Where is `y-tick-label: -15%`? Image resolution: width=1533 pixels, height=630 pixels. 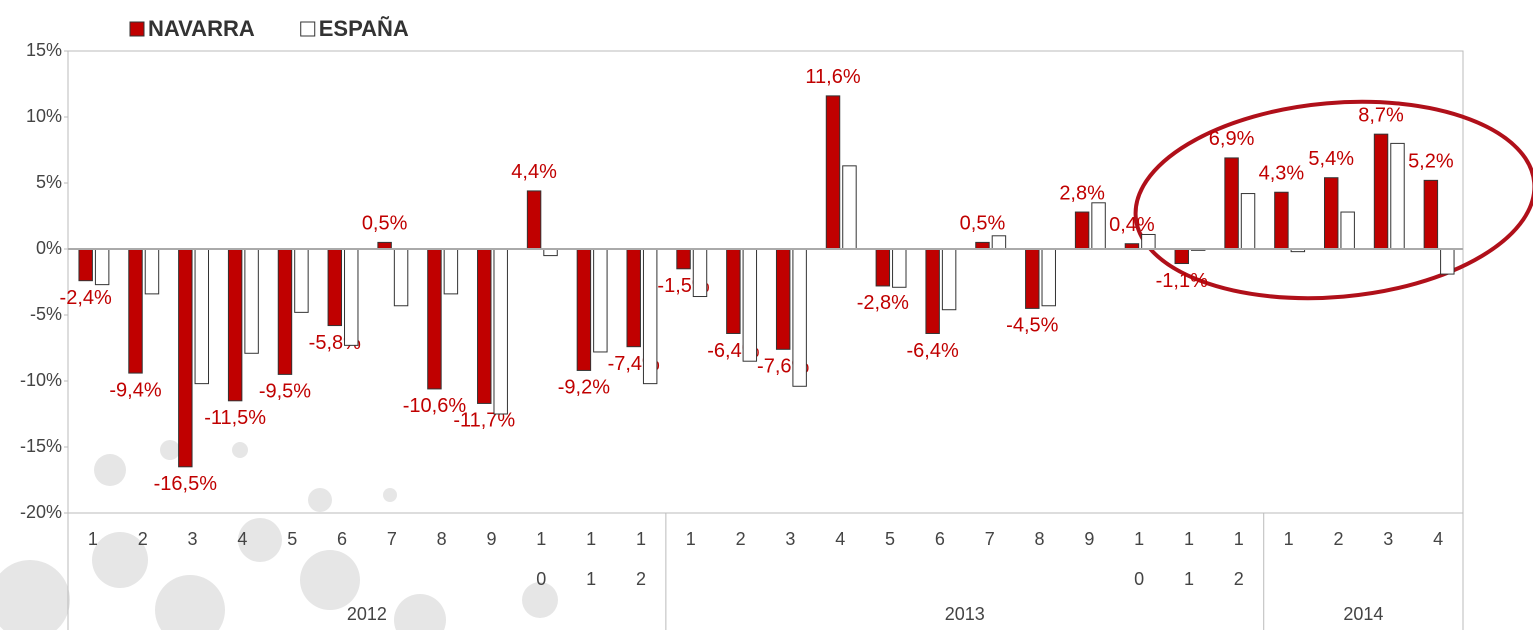 y-tick-label: -15% is located at coordinates (41, 446).